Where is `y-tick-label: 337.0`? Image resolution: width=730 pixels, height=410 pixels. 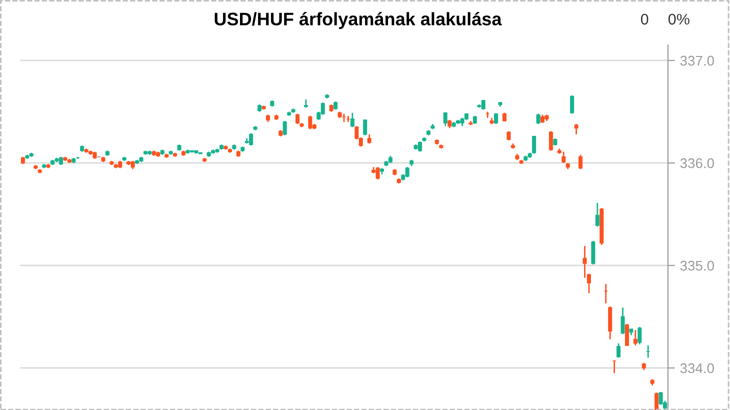
y-tick-label: 337.0 is located at coordinates (697, 61).